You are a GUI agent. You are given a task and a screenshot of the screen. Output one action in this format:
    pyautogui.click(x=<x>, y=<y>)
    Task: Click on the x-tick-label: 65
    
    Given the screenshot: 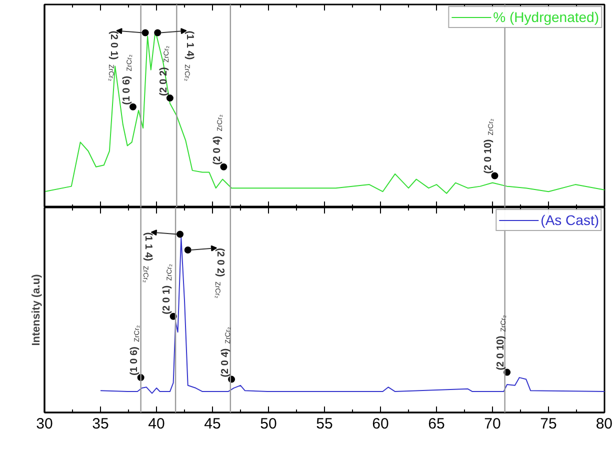 What is the action you would take?
    pyautogui.click(x=436, y=424)
    